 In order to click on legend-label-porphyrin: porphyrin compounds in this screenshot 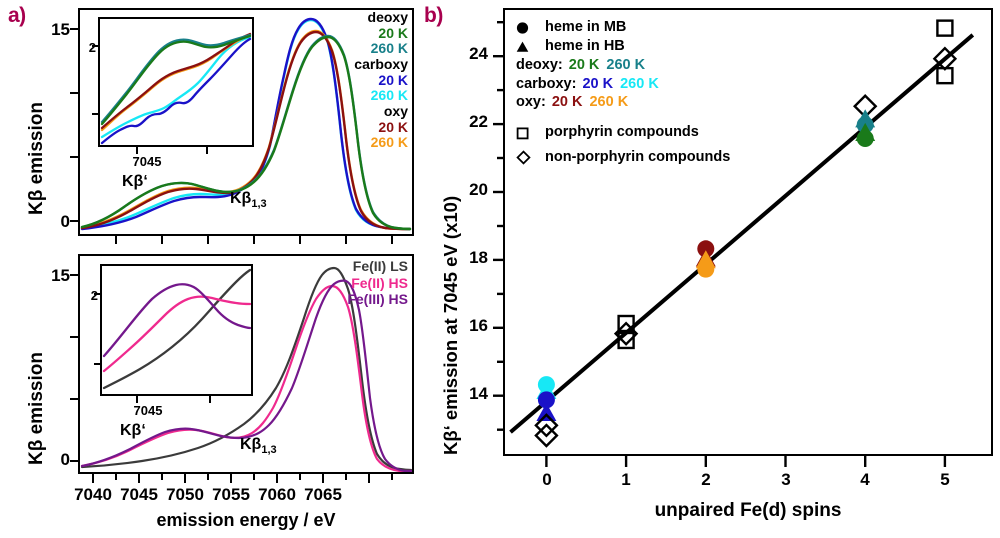, I will do `click(622, 132)`.